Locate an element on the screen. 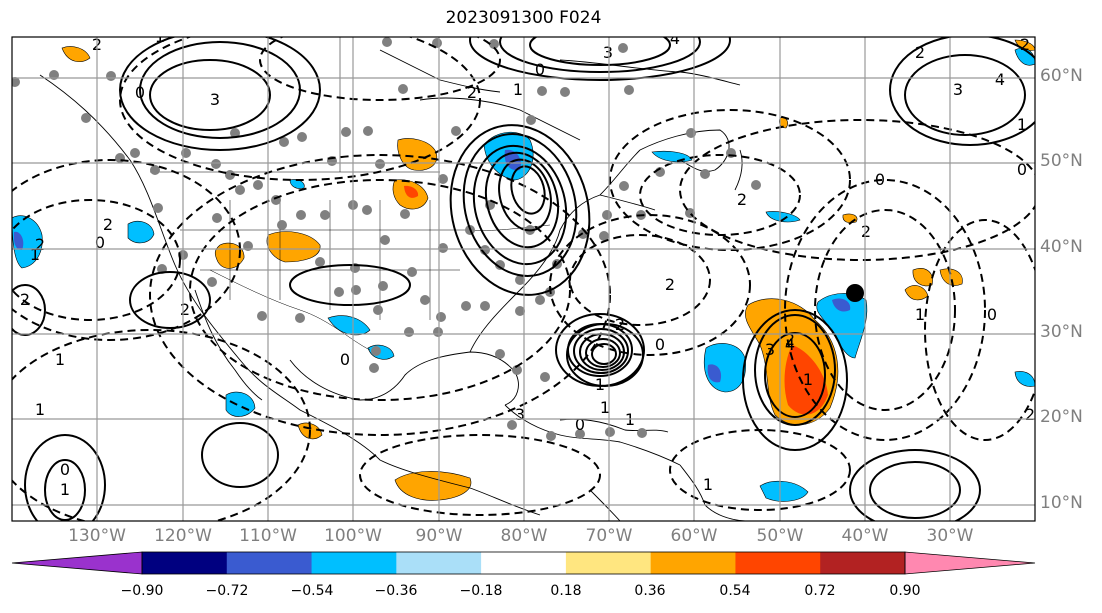 This screenshot has width=1102, height=613. colorbar-frame is located at coordinates (523, 563).